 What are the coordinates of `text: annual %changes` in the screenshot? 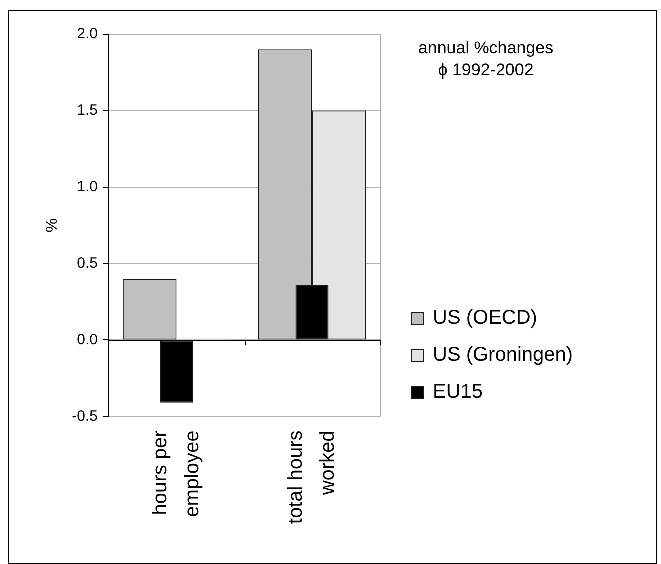 It's located at (486, 48).